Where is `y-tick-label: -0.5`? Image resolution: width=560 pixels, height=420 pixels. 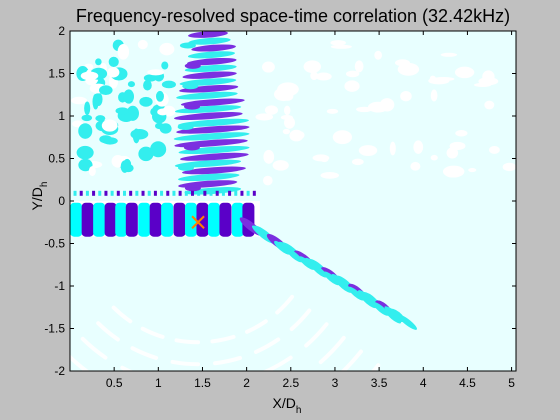
y-tick-label: -0.5 is located at coordinates (54, 244).